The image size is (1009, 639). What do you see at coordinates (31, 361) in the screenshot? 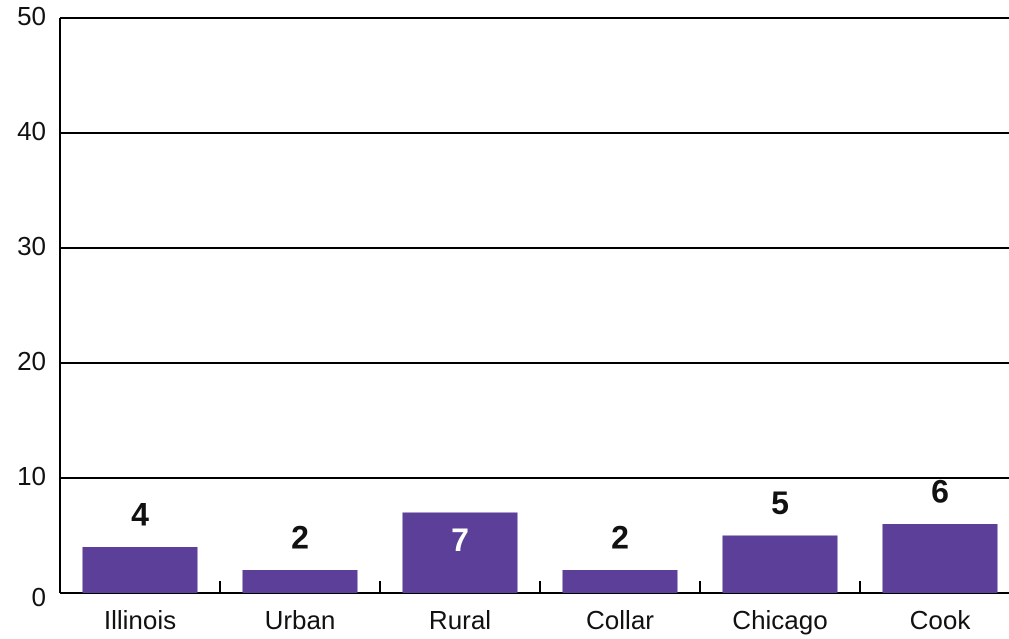
I see `y-tick-label: 20` at bounding box center [31, 361].